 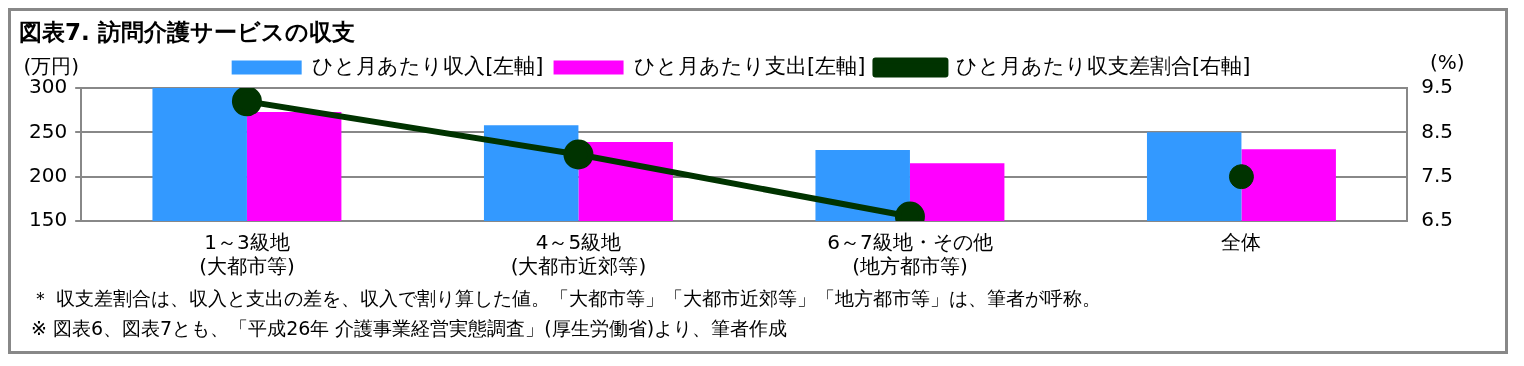 What do you see at coordinates (1437, 130) in the screenshot?
I see `y2-tick-label: 8.5` at bounding box center [1437, 130].